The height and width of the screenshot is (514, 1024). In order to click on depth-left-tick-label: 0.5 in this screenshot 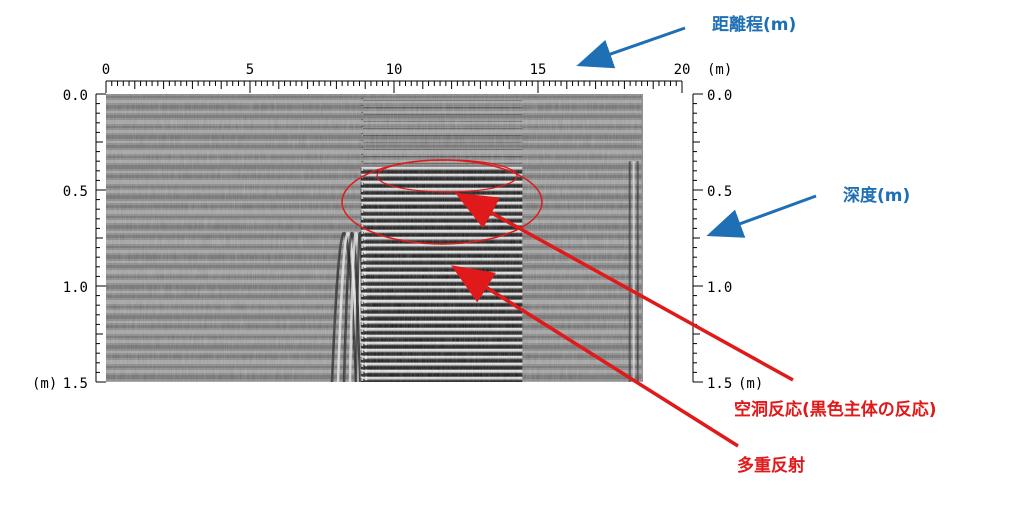, I will do `click(75, 192)`.